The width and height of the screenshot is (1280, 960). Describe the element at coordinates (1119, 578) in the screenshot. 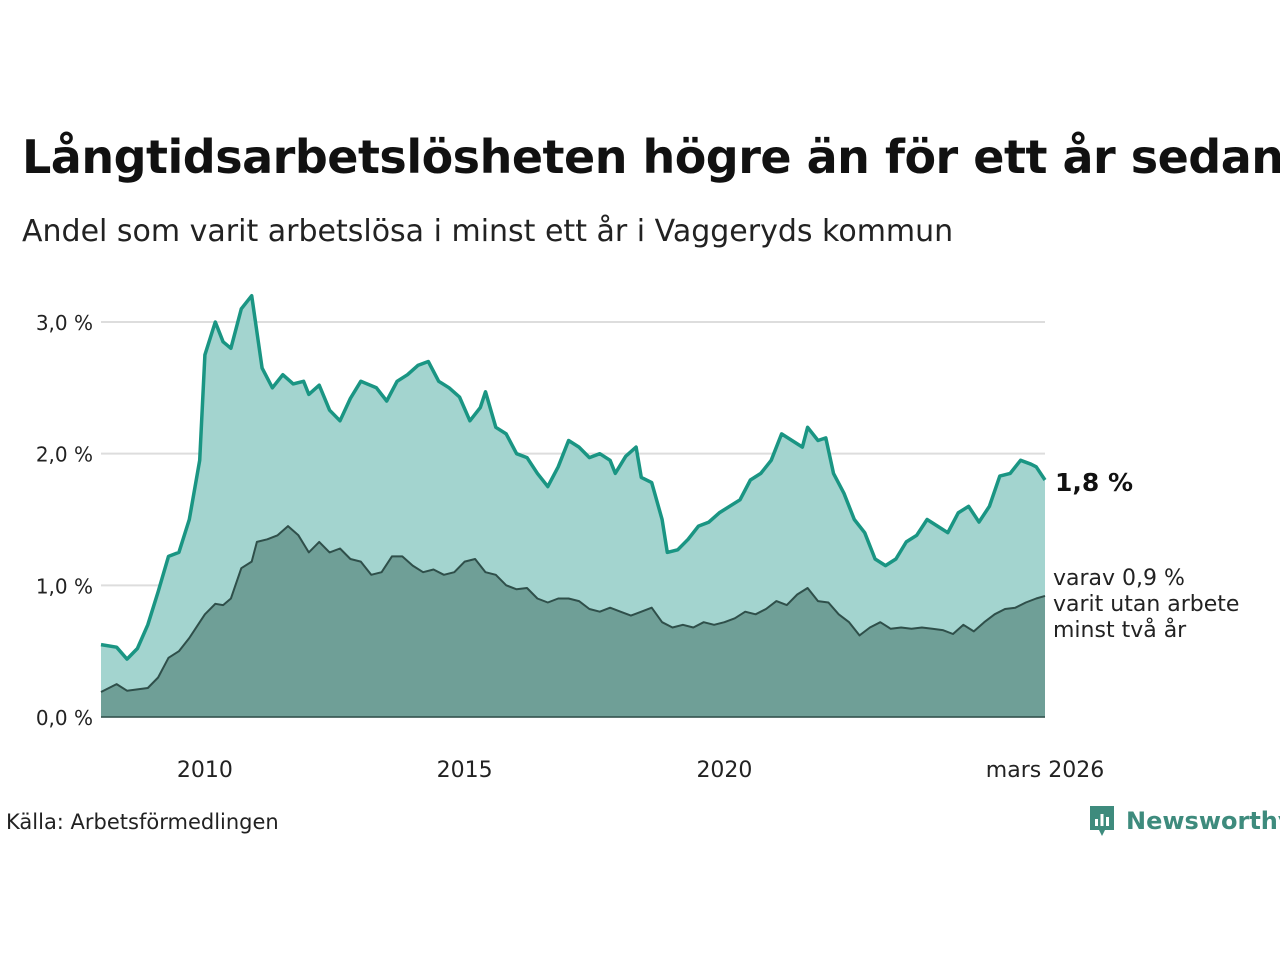

I see `end-label-sub-1: varav 0,9 %` at that location.